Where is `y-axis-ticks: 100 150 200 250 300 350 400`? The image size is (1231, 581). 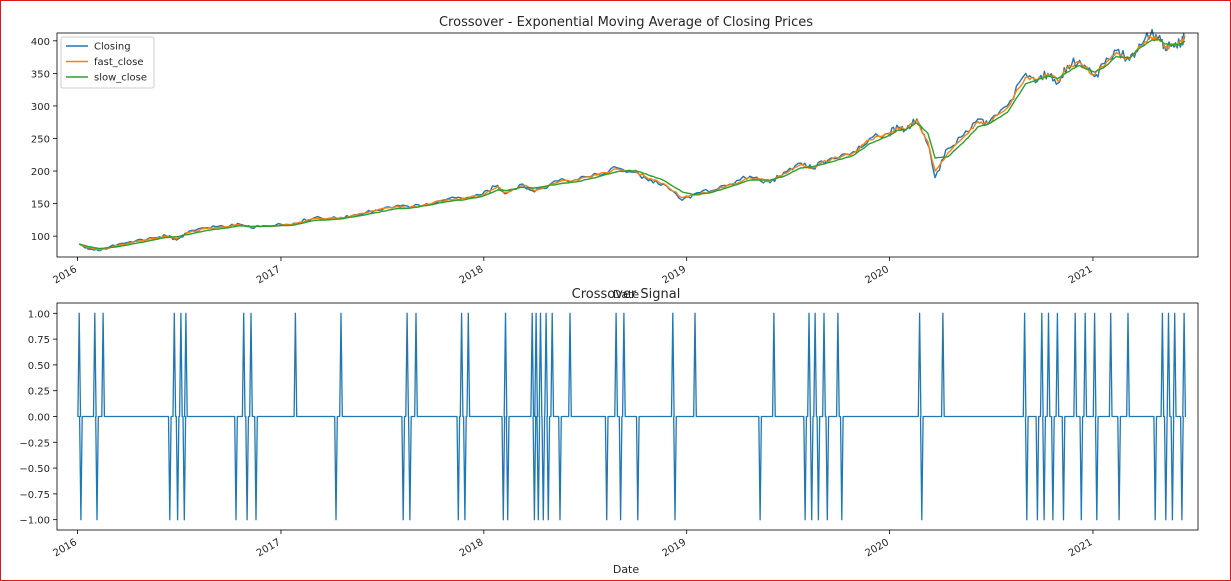 y-axis-ticks: 100 150 200 250 300 350 400 is located at coordinates (44, 140).